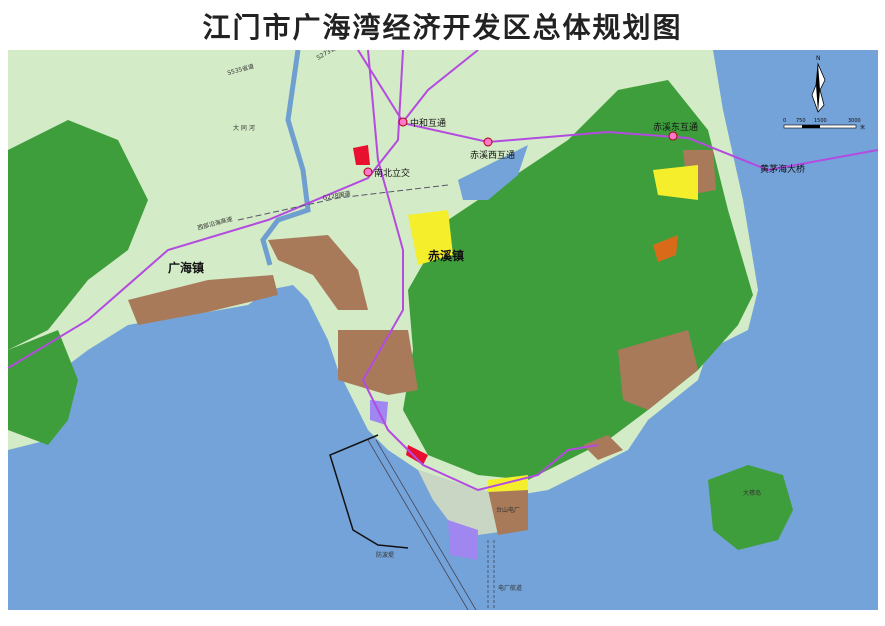  What do you see at coordinates (43, 387) in the screenshot?
I see `mountain-southwest` at bounding box center [43, 387].